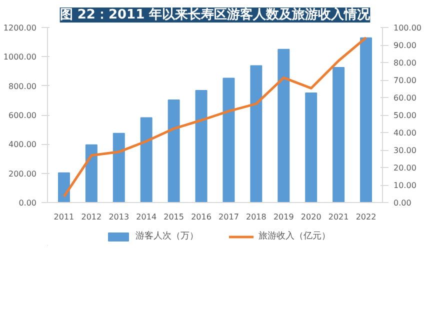 This screenshot has height=320, width=431. I want to click on y2-tick-label: 40.00, so click(405, 133).